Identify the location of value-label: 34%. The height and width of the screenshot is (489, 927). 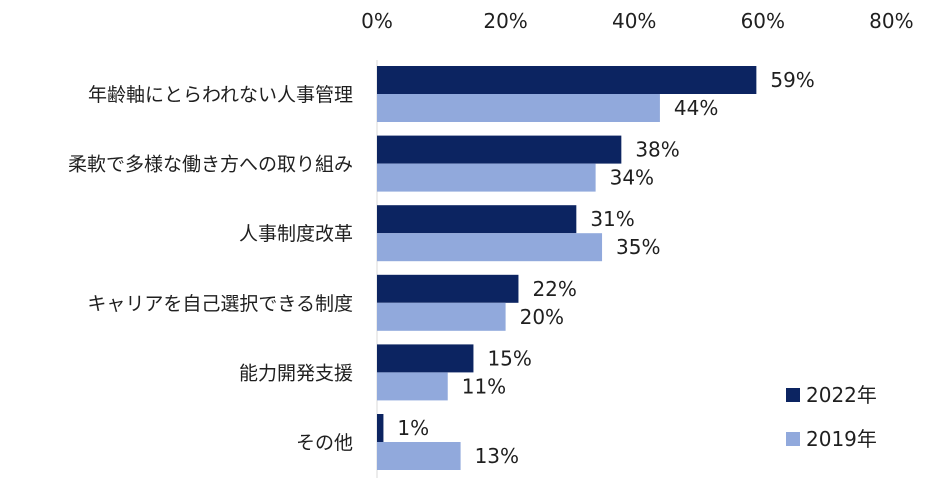
(632, 178).